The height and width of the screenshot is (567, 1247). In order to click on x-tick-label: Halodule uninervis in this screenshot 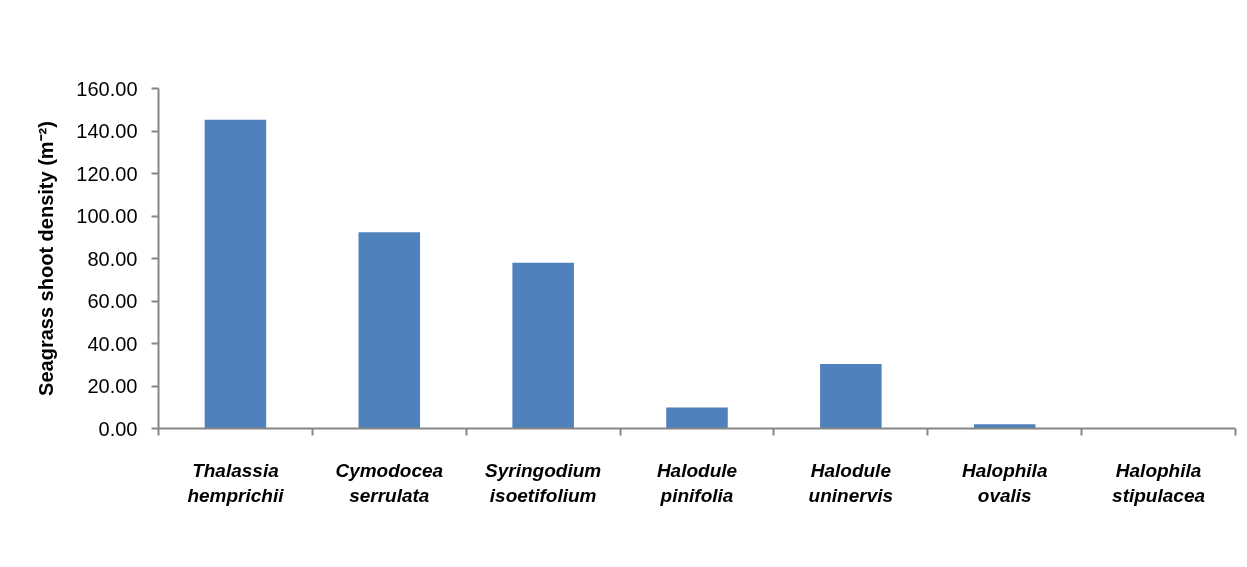, I will do `click(851, 482)`.